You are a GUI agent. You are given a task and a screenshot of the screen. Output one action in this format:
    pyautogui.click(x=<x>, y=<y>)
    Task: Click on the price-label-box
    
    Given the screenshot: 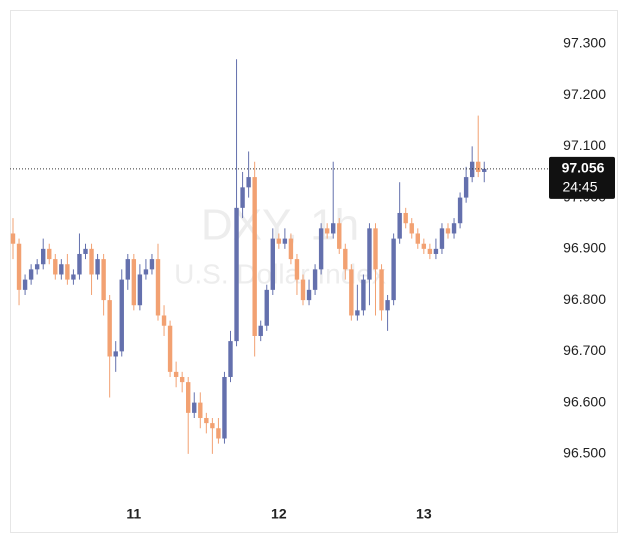 What is the action you would take?
    pyautogui.click(x=582, y=177)
    